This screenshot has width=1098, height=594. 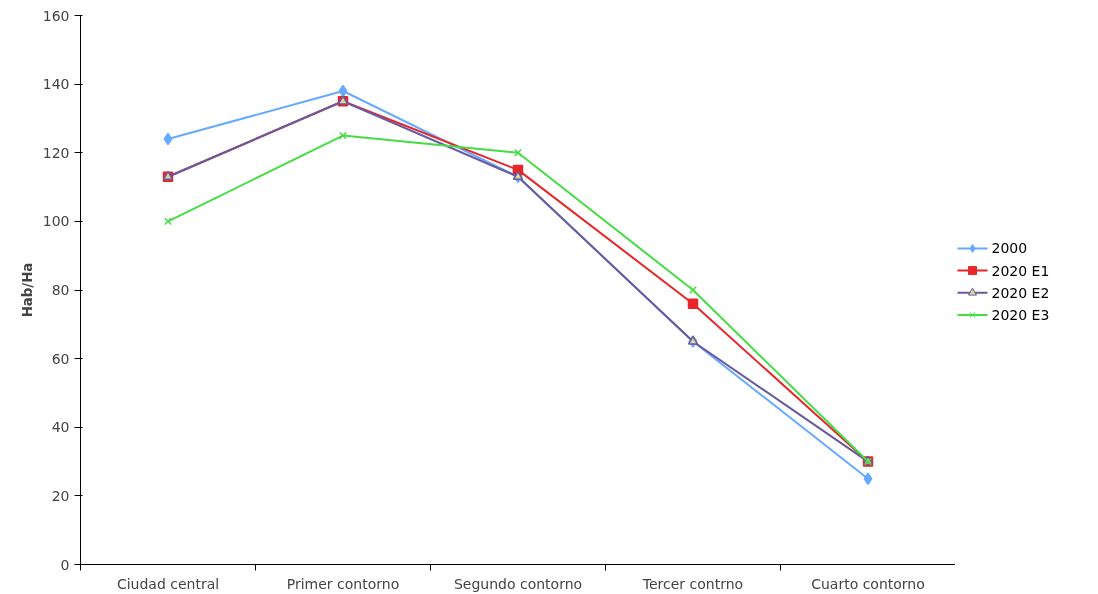 What do you see at coordinates (60, 495) in the screenshot?
I see `y-tick-label: 20` at bounding box center [60, 495].